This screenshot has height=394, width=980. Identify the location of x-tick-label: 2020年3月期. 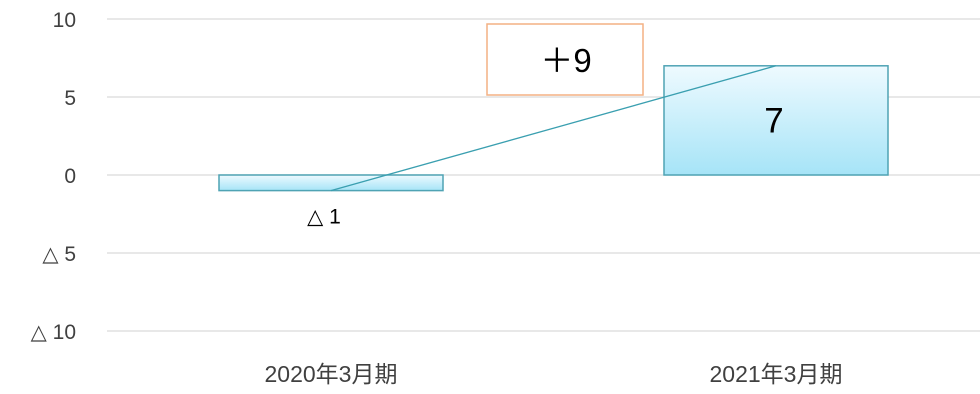
(331, 374).